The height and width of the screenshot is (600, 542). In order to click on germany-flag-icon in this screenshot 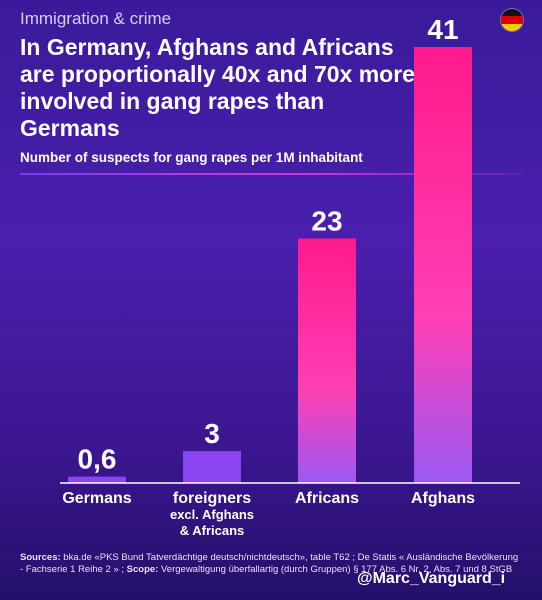, I will do `click(512, 20)`.